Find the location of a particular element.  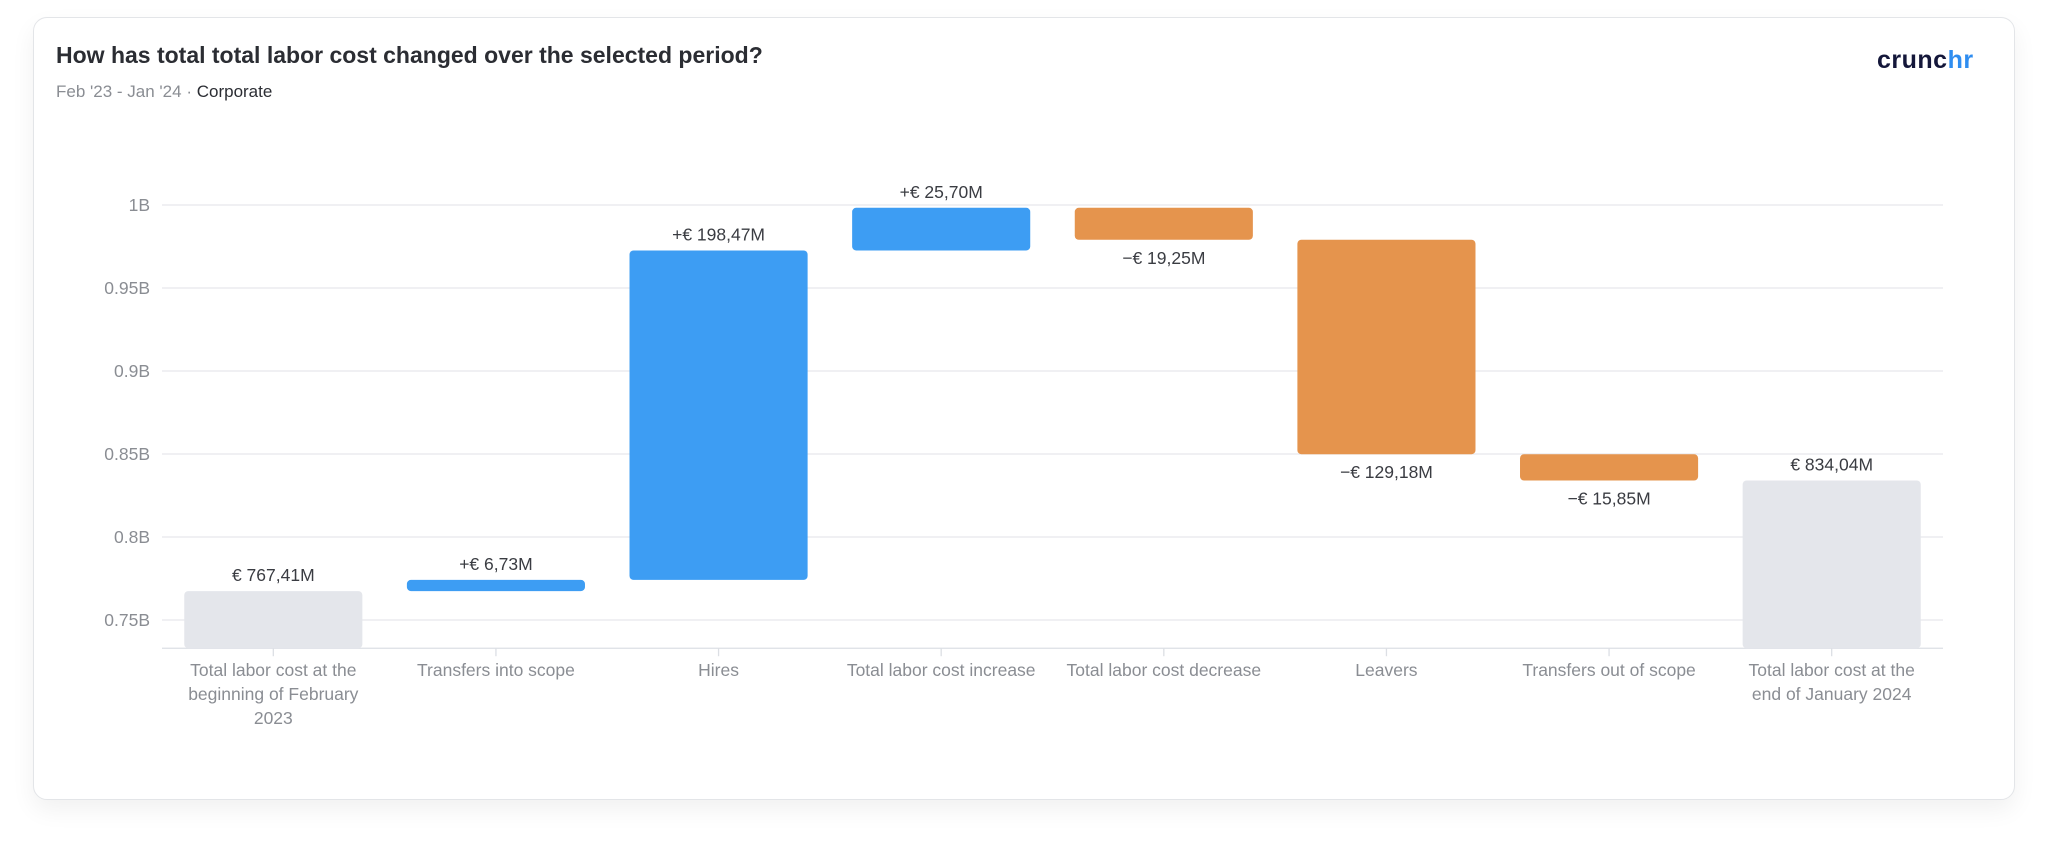

y-tick-label: 0.75B is located at coordinates (127, 620).